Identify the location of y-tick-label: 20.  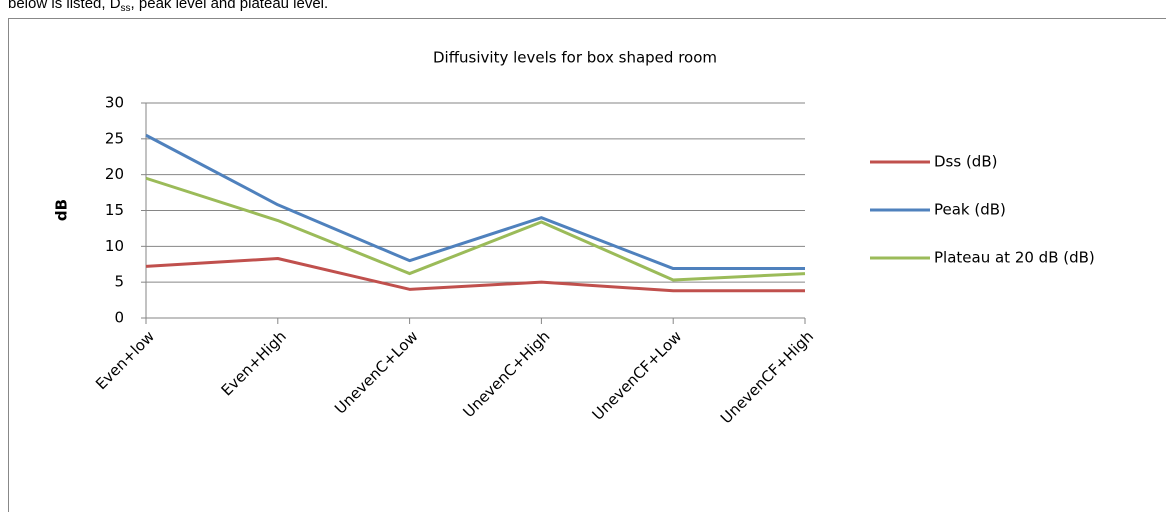
(114, 174).